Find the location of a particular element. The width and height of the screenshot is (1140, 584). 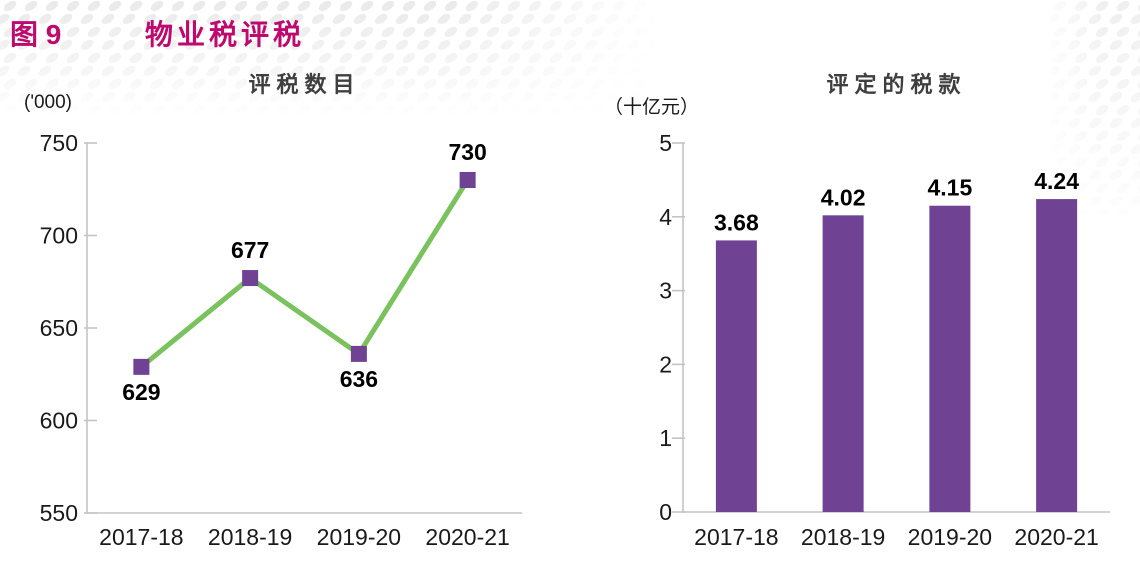

svg-text: 0 is located at coordinates (665, 512).